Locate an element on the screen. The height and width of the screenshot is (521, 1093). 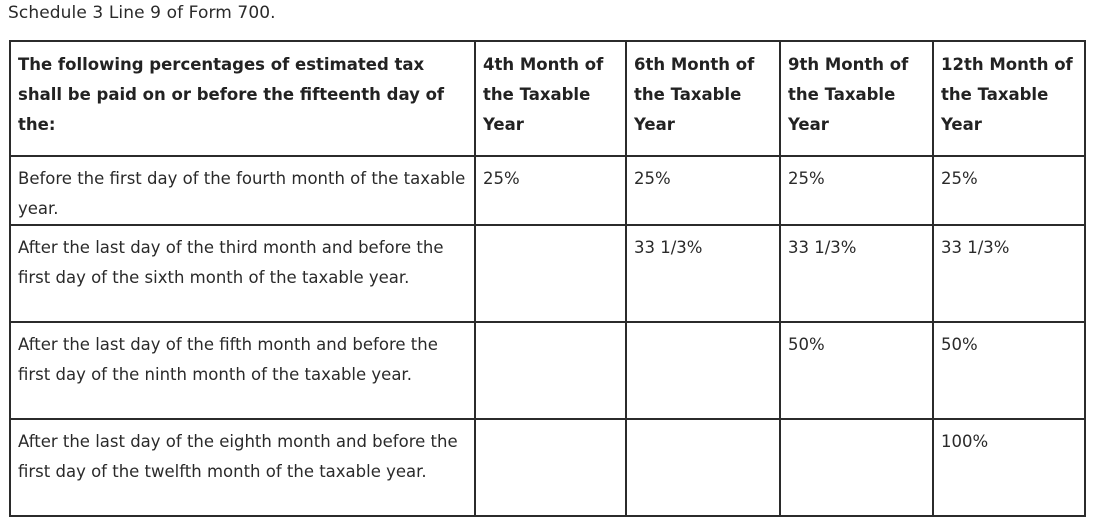
cell-12th-month: 50% is located at coordinates (1009, 370).